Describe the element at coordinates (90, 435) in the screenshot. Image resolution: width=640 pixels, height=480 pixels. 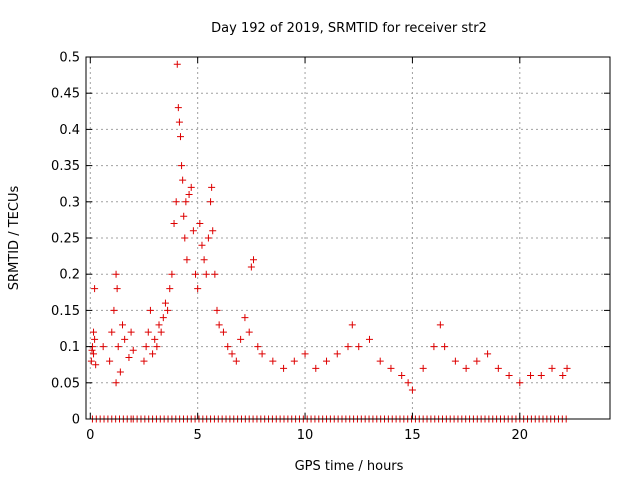
I see `x-tick-label: 0` at that location.